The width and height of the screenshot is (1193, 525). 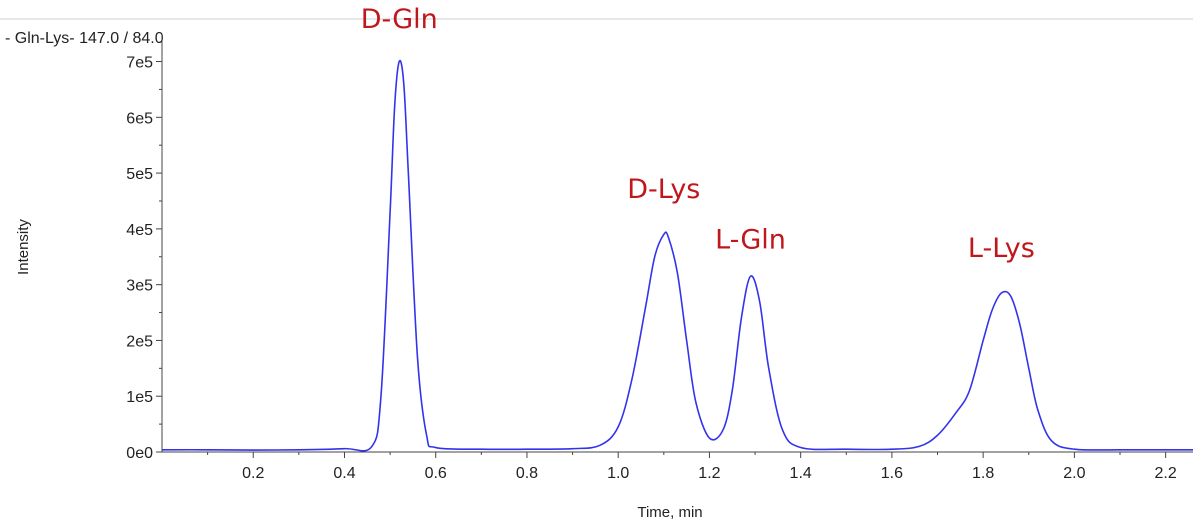 What do you see at coordinates (139, 341) in the screenshot?
I see `y-tick-label: 2e5` at bounding box center [139, 341].